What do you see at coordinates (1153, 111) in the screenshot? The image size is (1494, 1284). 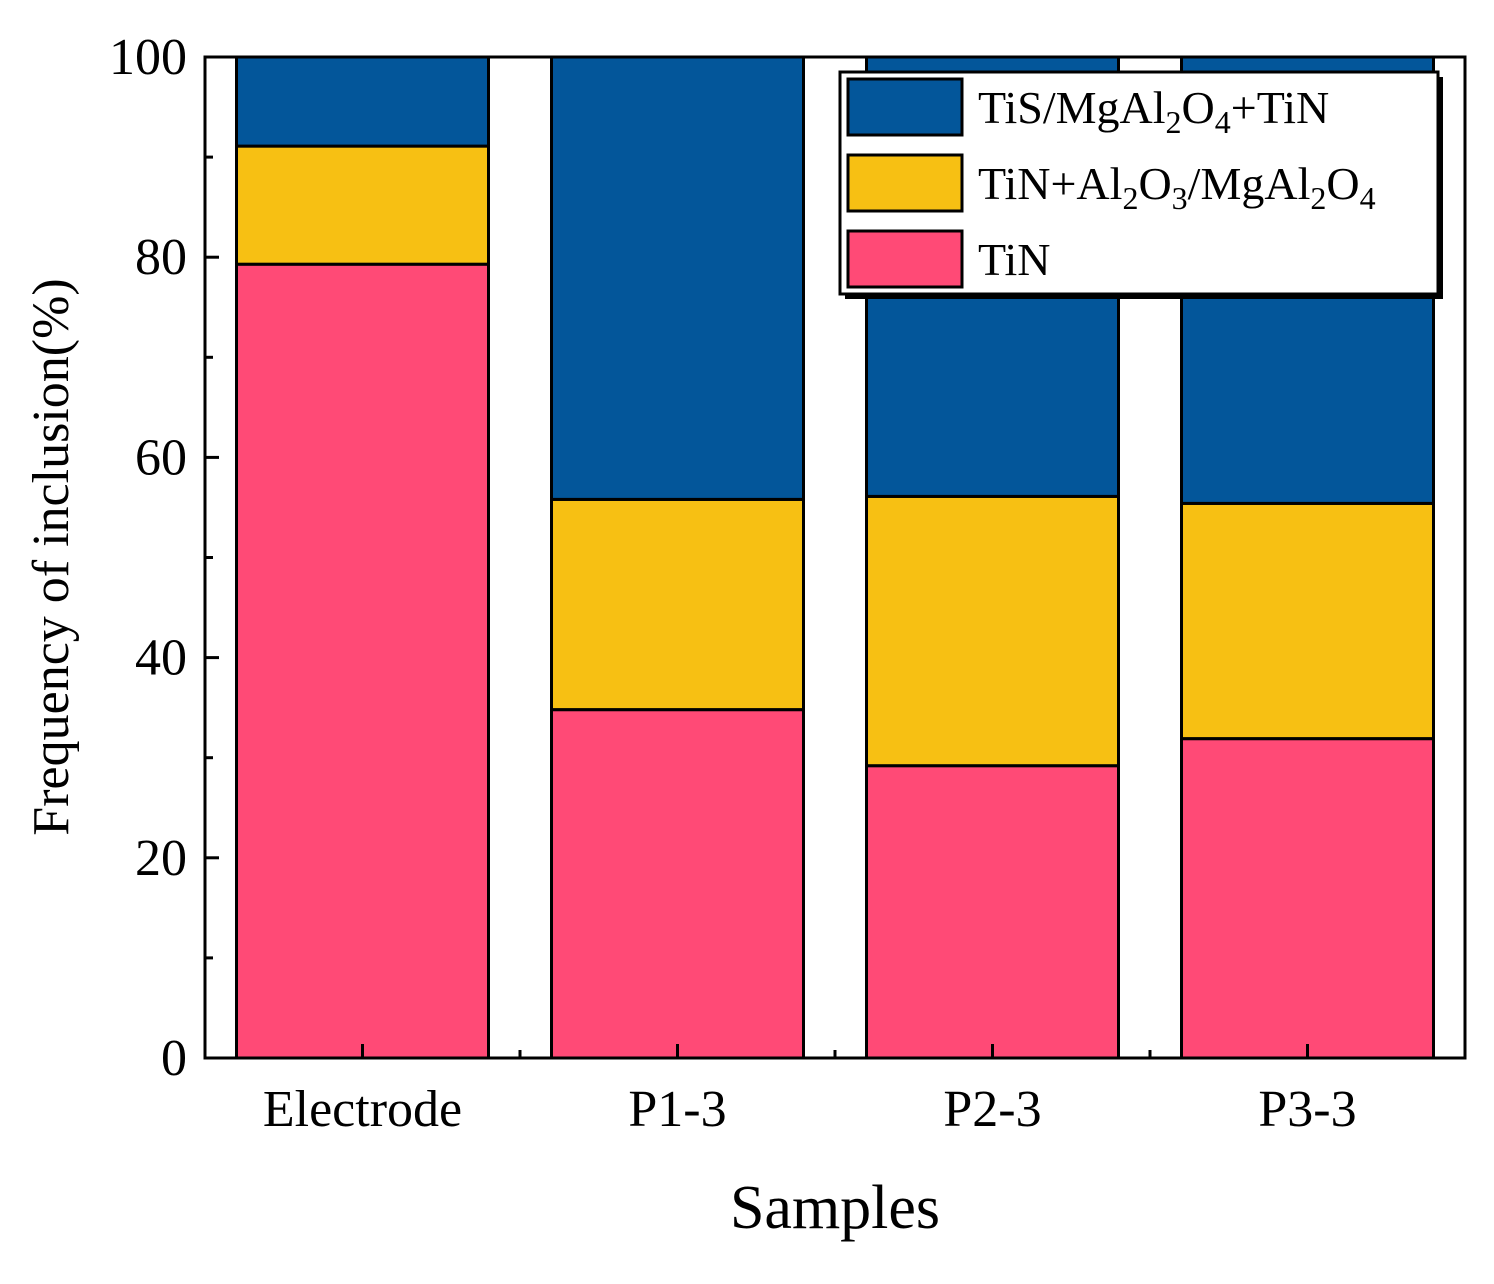 I see `legend-label: TiS/MgAl2O4+TiN` at bounding box center [1153, 111].